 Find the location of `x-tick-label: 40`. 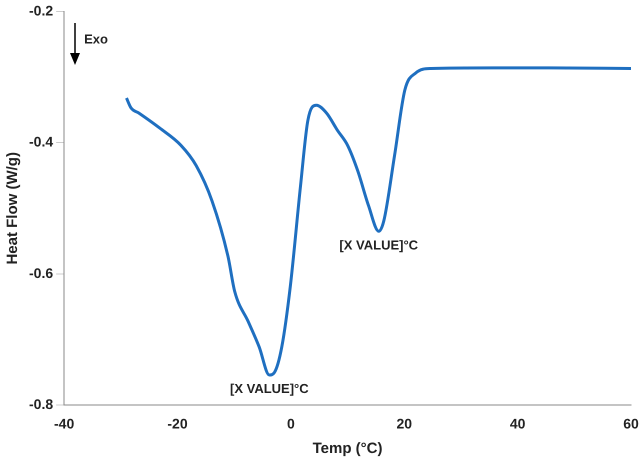

x-tick-label: 40 is located at coordinates (518, 423).